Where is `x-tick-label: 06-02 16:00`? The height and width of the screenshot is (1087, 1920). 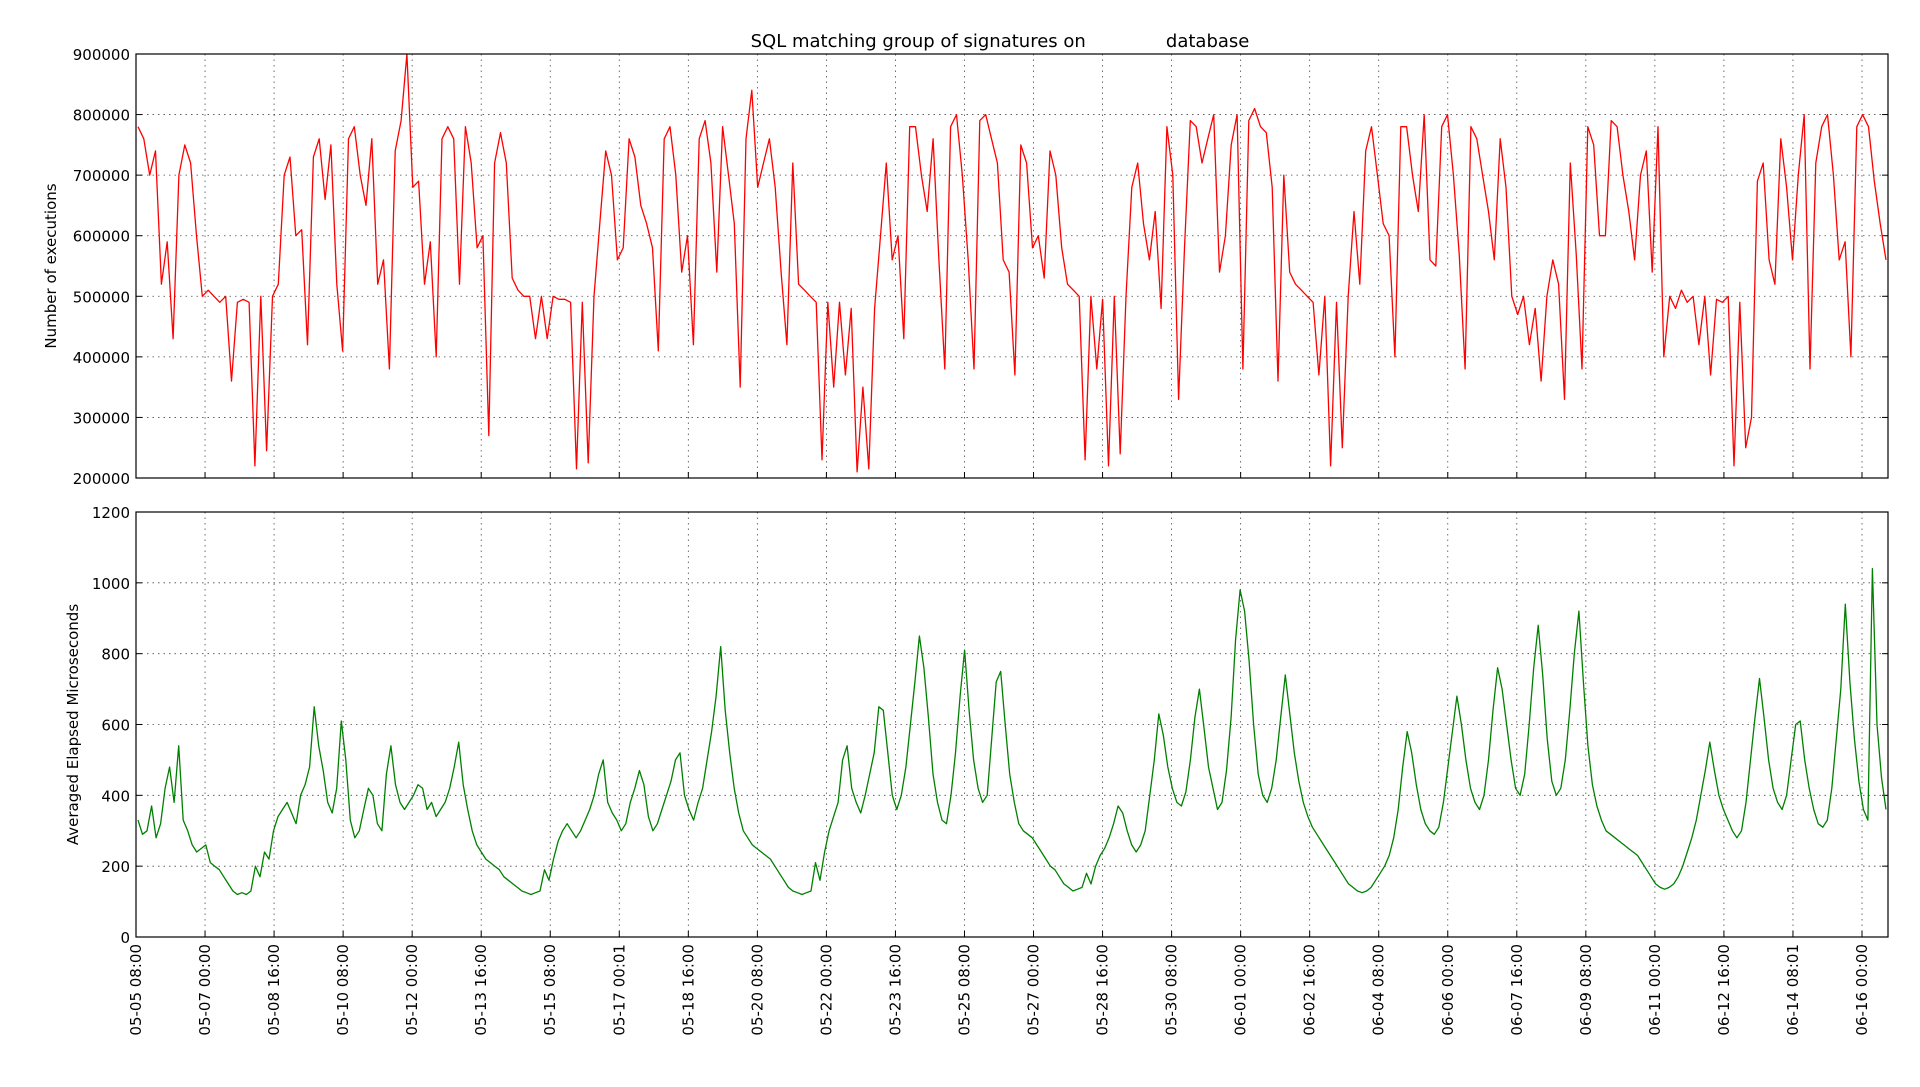
x-tick-label: 06-02 16:00 is located at coordinates (1310, 990).